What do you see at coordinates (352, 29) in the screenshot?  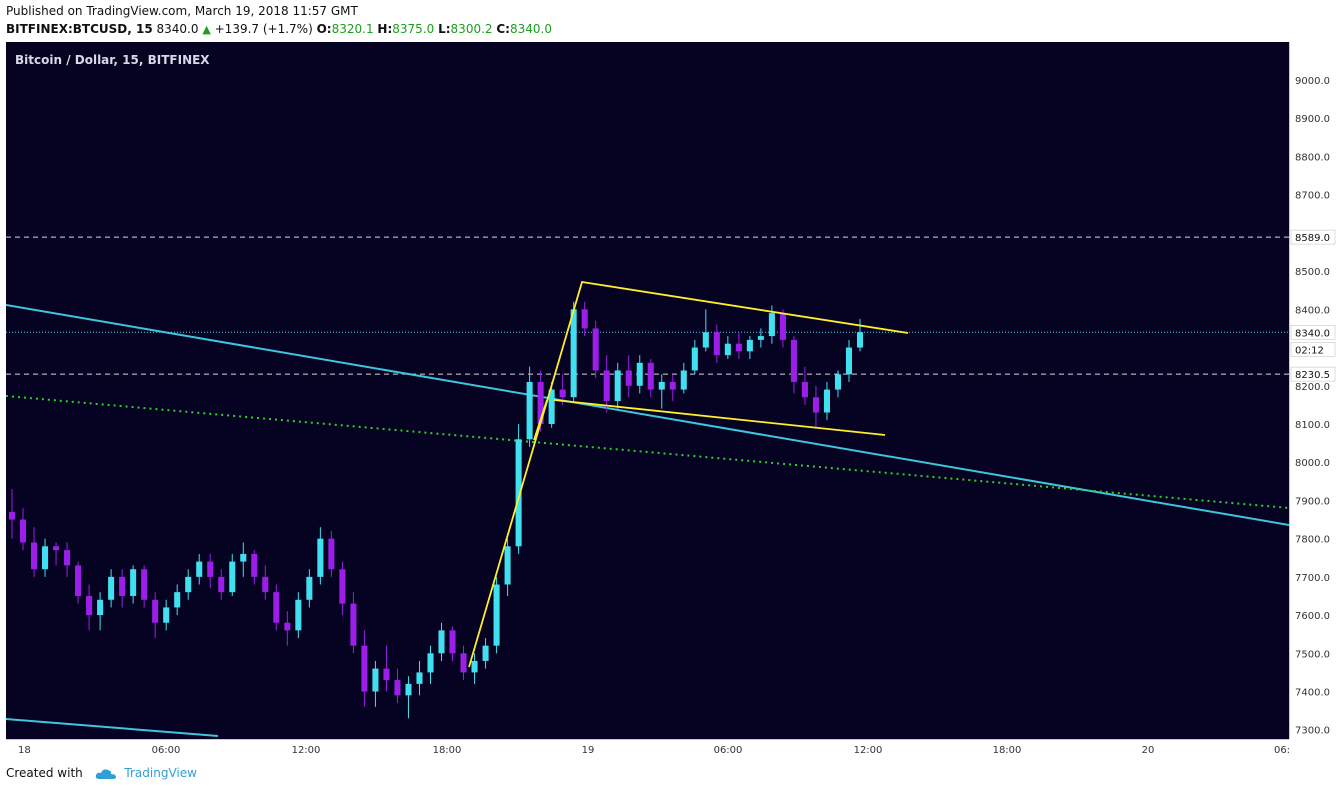 I see `open-value: 8320.1` at bounding box center [352, 29].